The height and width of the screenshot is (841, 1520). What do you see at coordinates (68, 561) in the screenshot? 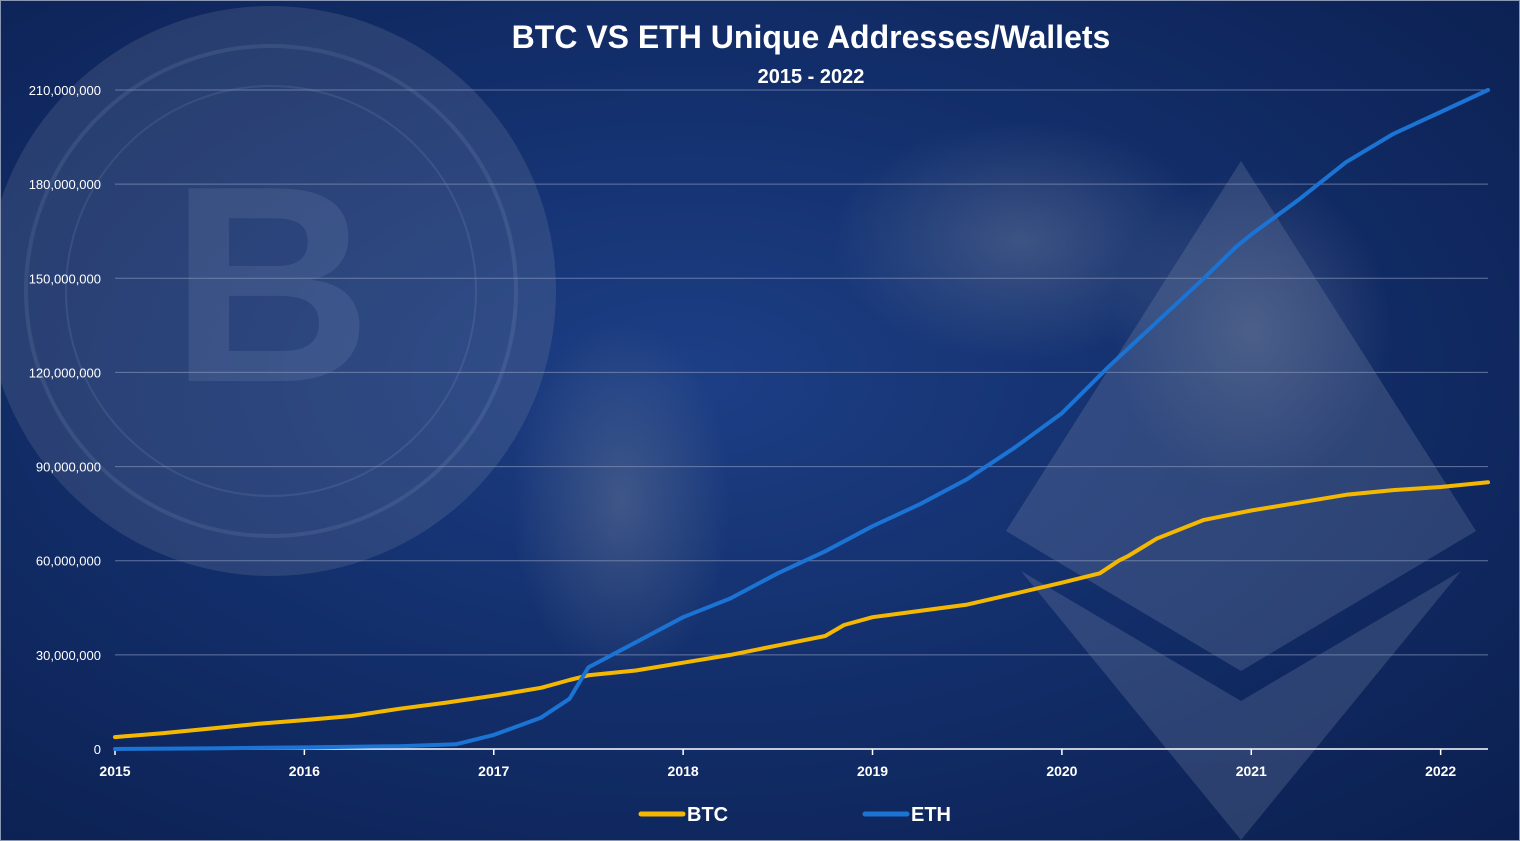
I see `y-tick-label: 60,000,000` at bounding box center [68, 561].